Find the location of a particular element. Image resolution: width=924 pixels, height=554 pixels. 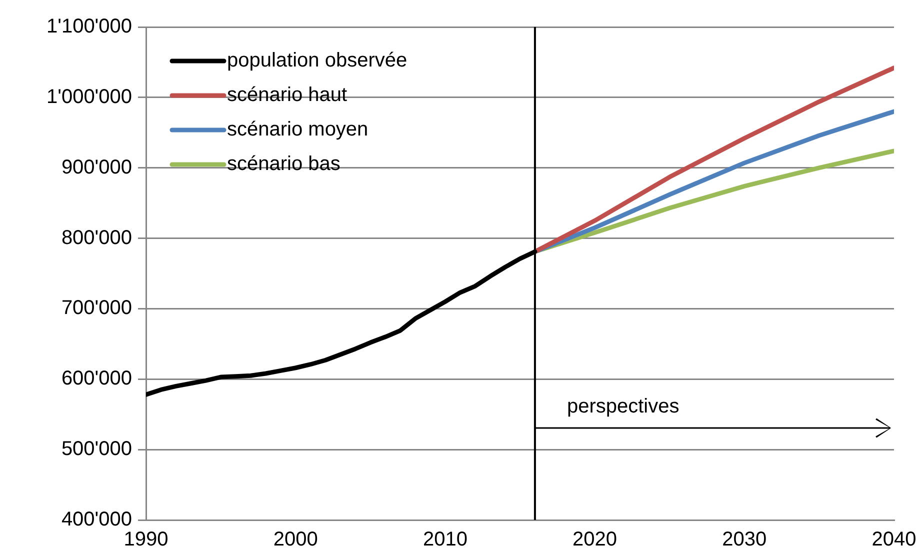

x-tick-label: 2010 is located at coordinates (445, 539).